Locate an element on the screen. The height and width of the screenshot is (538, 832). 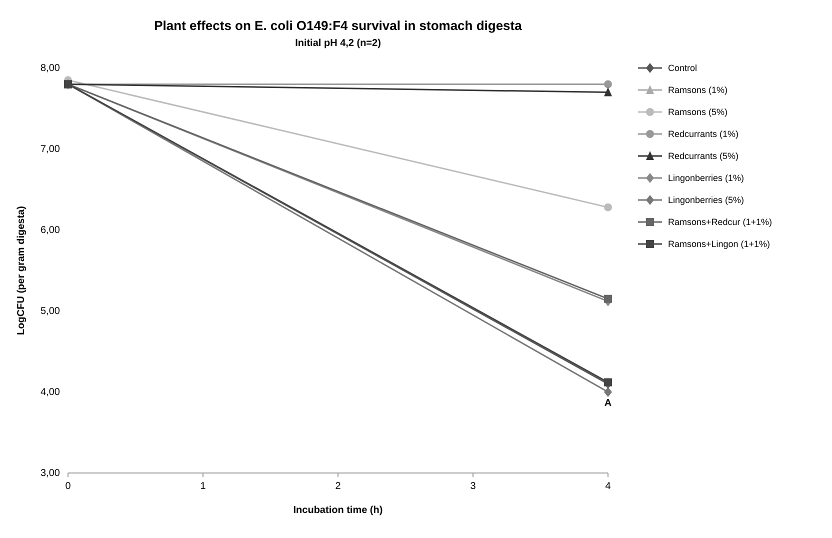
y-tick-label: 4,00 is located at coordinates (50, 392).